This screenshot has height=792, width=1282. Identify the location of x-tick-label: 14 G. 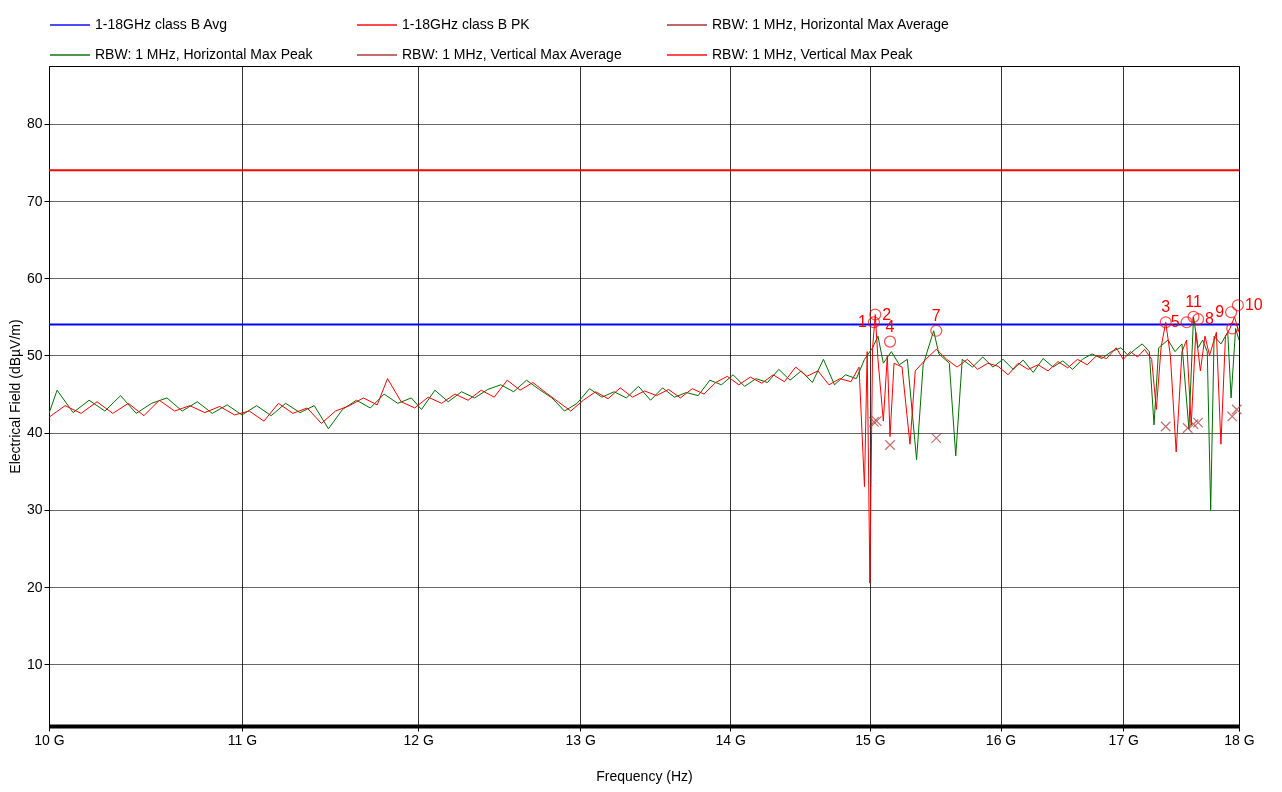
(730, 739).